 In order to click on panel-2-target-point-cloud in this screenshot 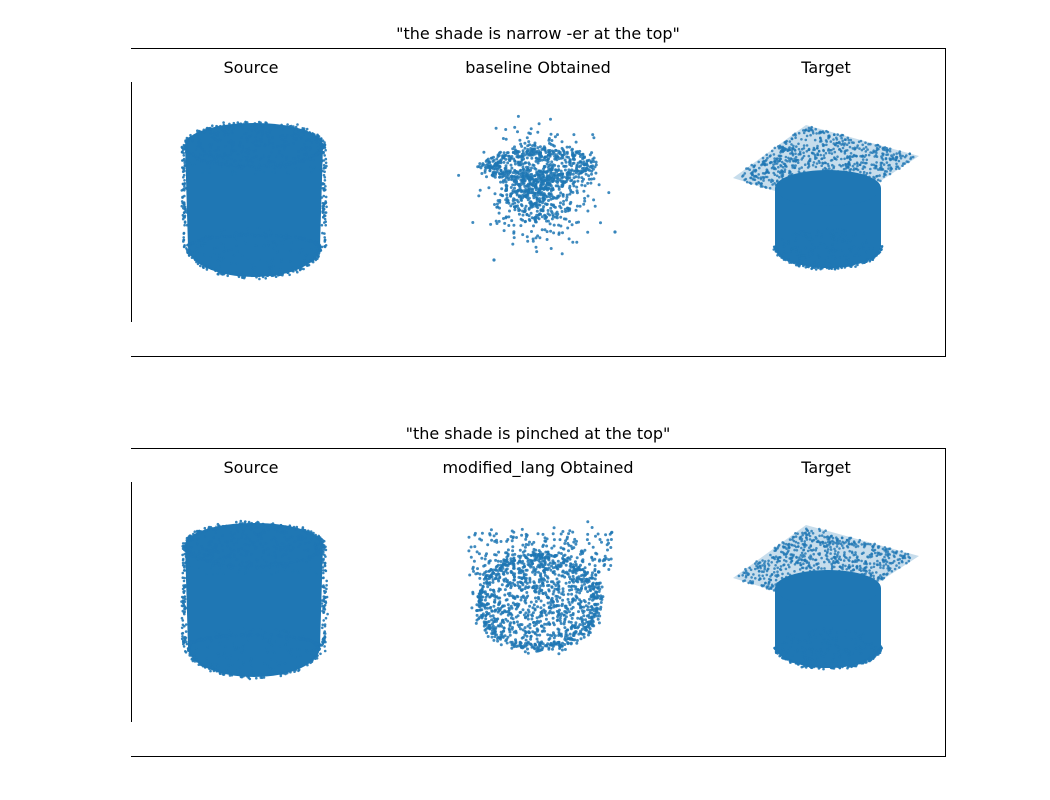, I will do `click(826, 598)`.